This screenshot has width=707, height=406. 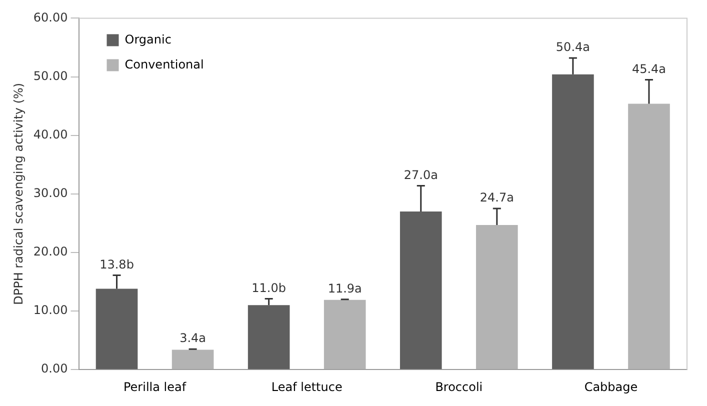 What do you see at coordinates (649, 69) in the screenshot?
I see `data-label: 45.4a` at bounding box center [649, 69].